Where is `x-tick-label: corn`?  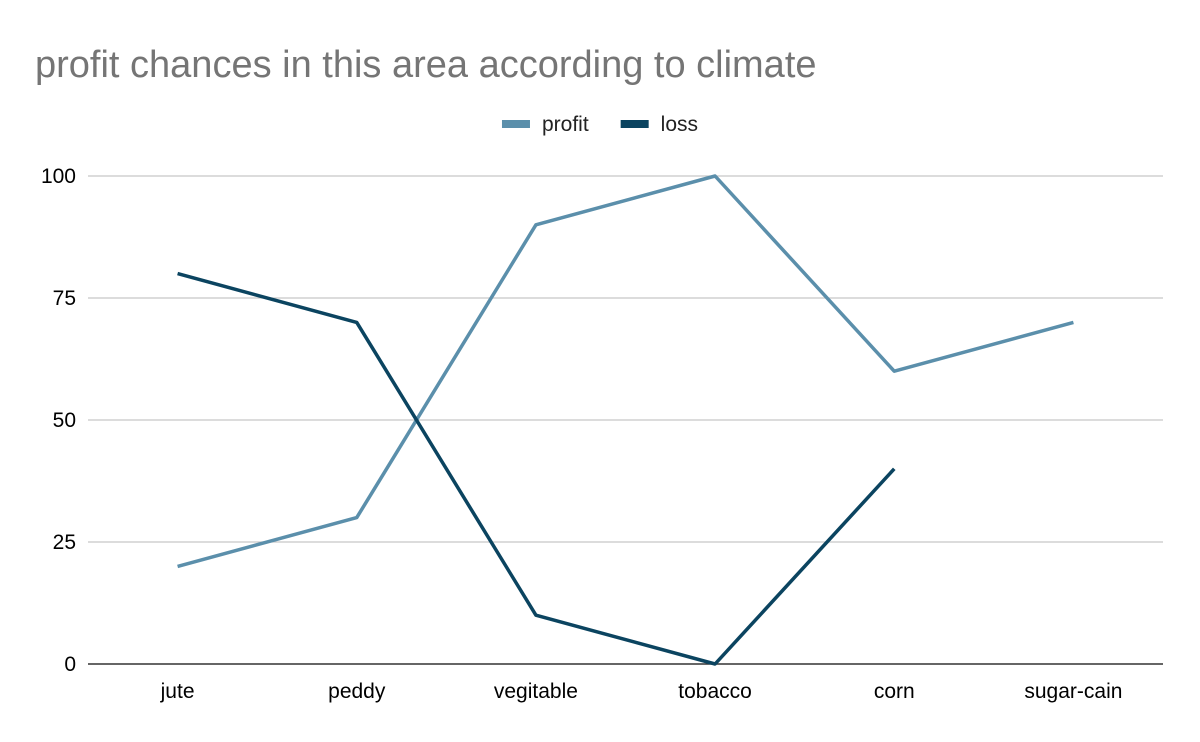
x-tick-label: corn is located at coordinates (894, 691).